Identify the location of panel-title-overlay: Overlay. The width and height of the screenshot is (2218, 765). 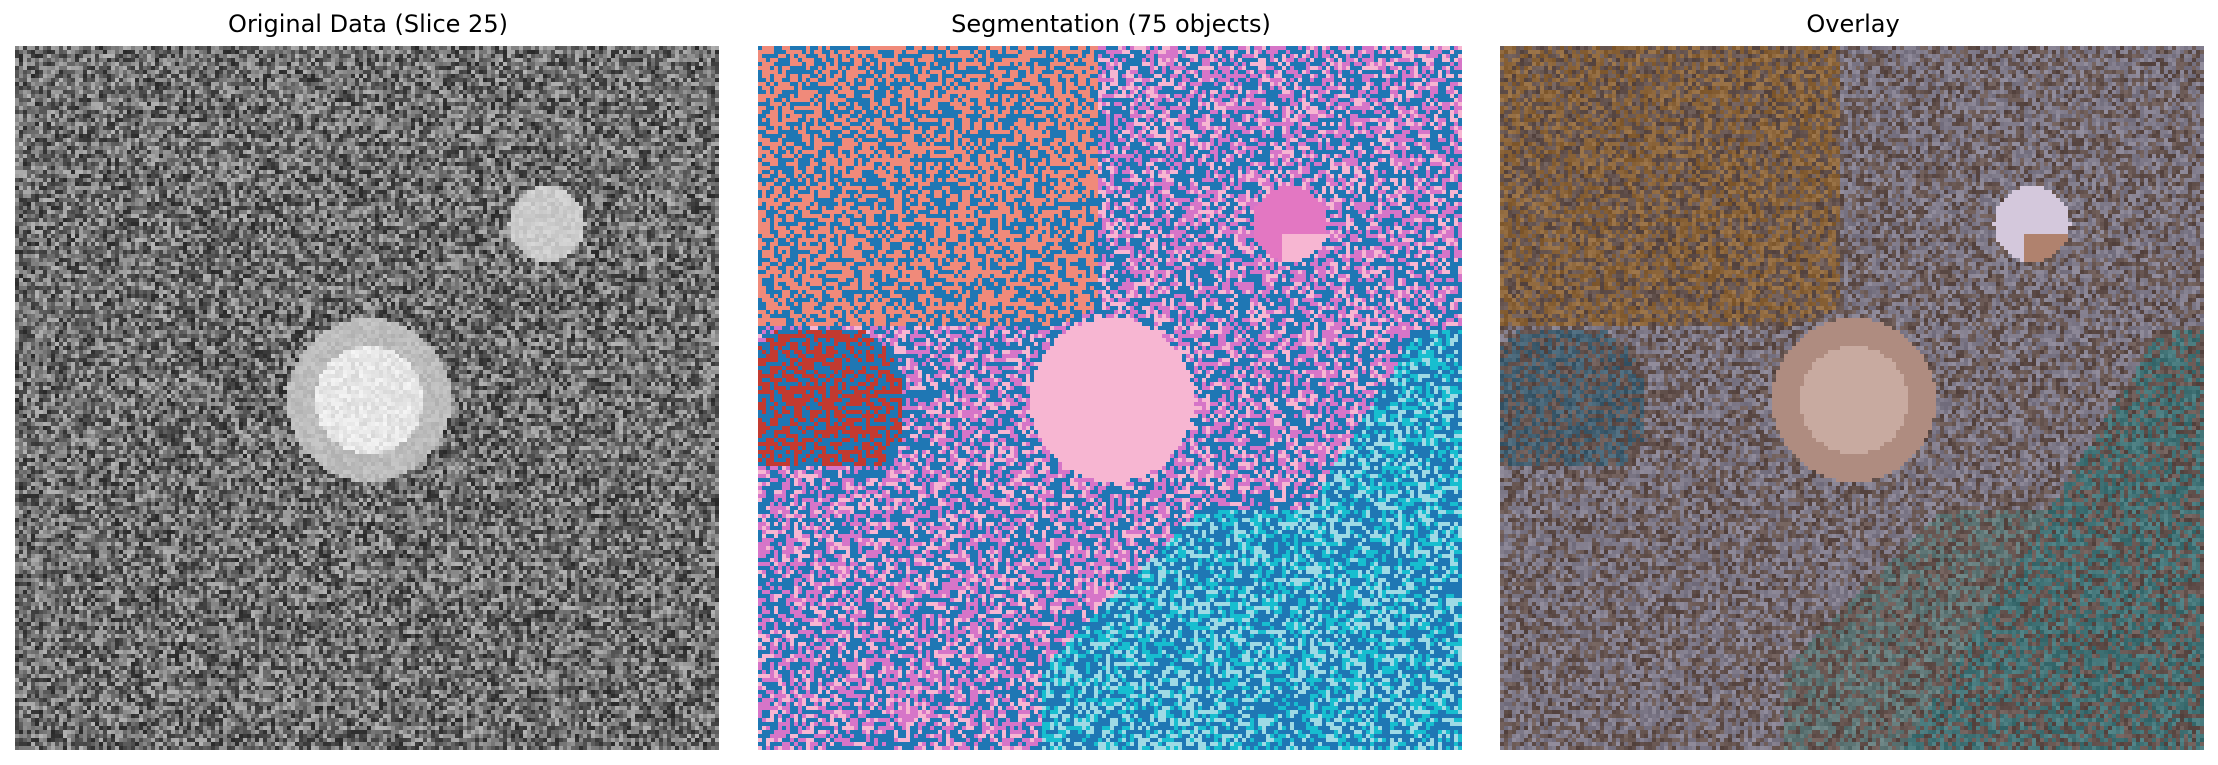
(1853, 24).